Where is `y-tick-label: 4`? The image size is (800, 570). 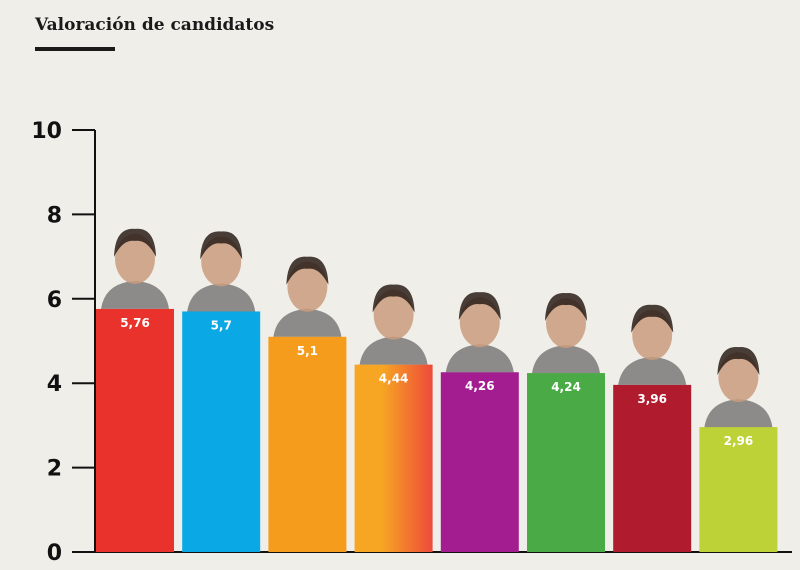 y-tick-label: 4 is located at coordinates (54, 384).